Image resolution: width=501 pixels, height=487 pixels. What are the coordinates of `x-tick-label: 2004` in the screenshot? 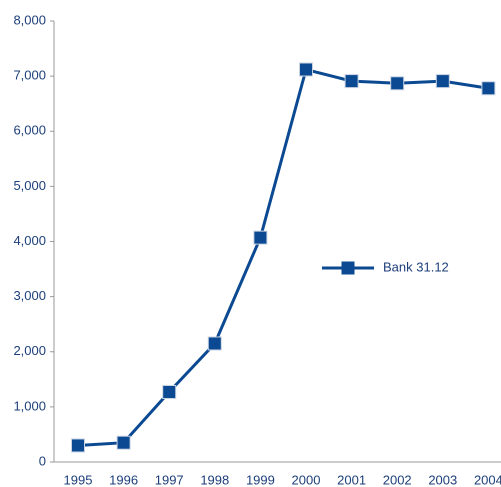 It's located at (487, 479).